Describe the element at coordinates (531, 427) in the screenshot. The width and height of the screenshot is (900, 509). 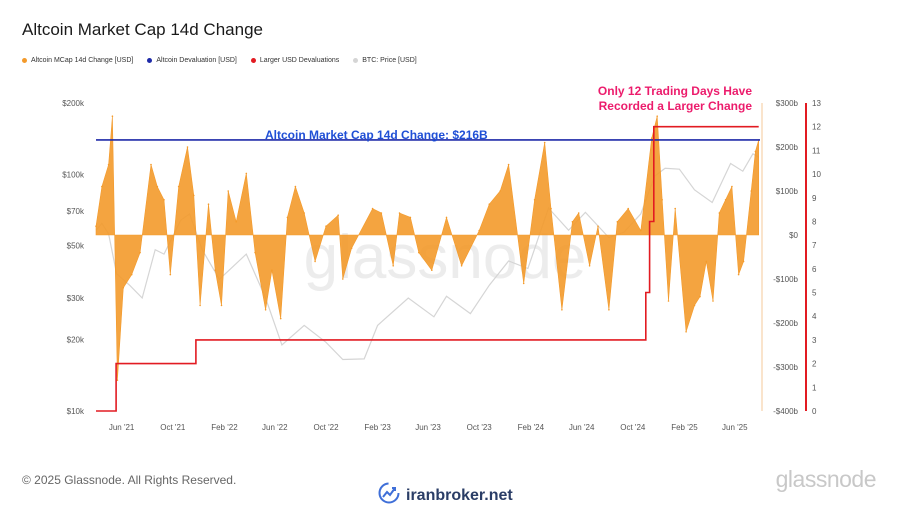
I see `x-tick-8: Feb '24` at that location.